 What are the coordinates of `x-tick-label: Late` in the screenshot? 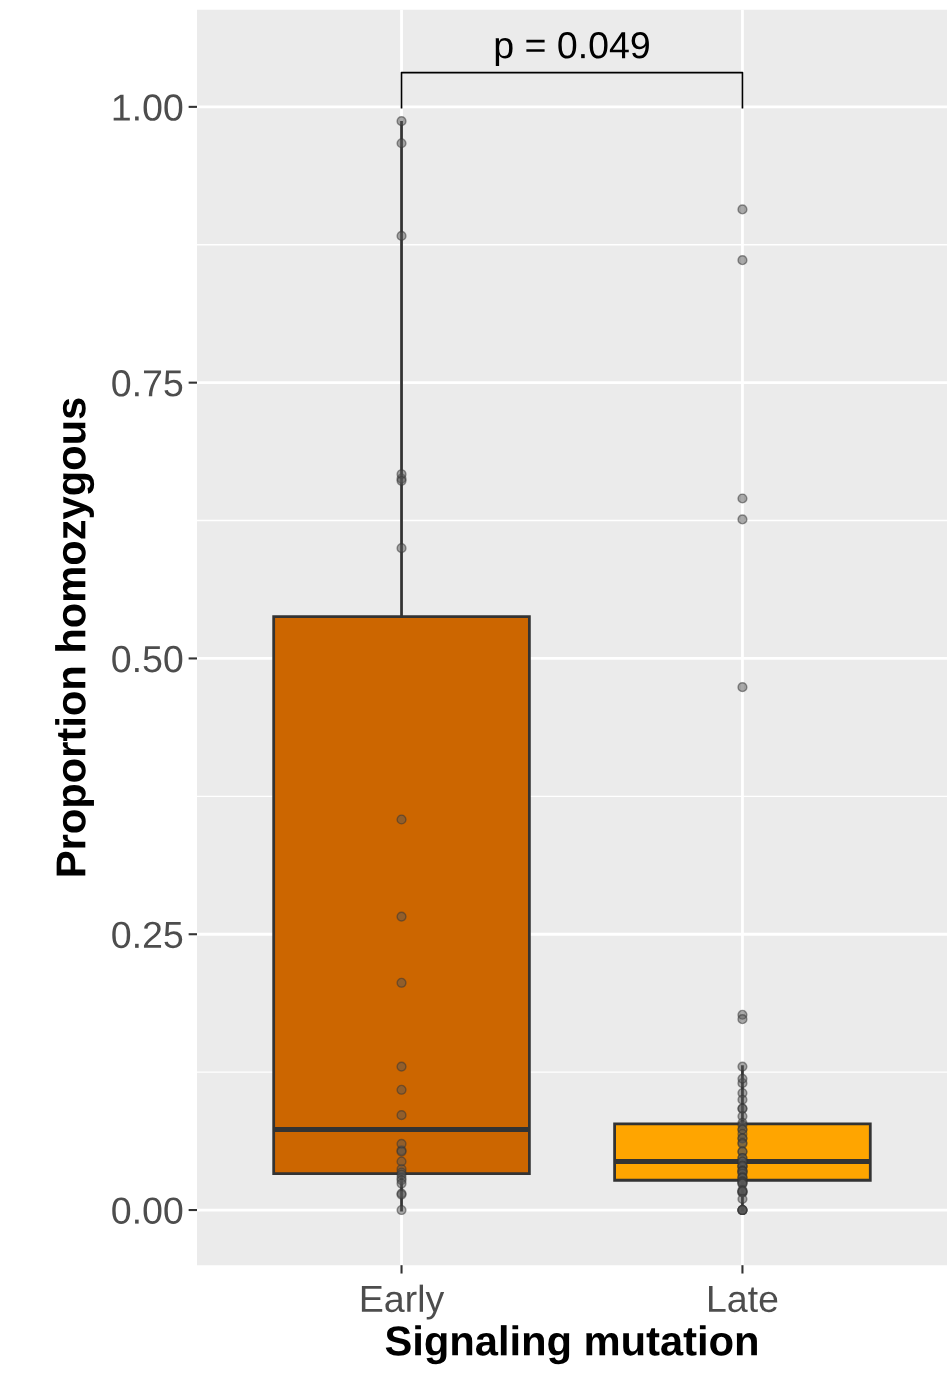 It's located at (743, 1299).